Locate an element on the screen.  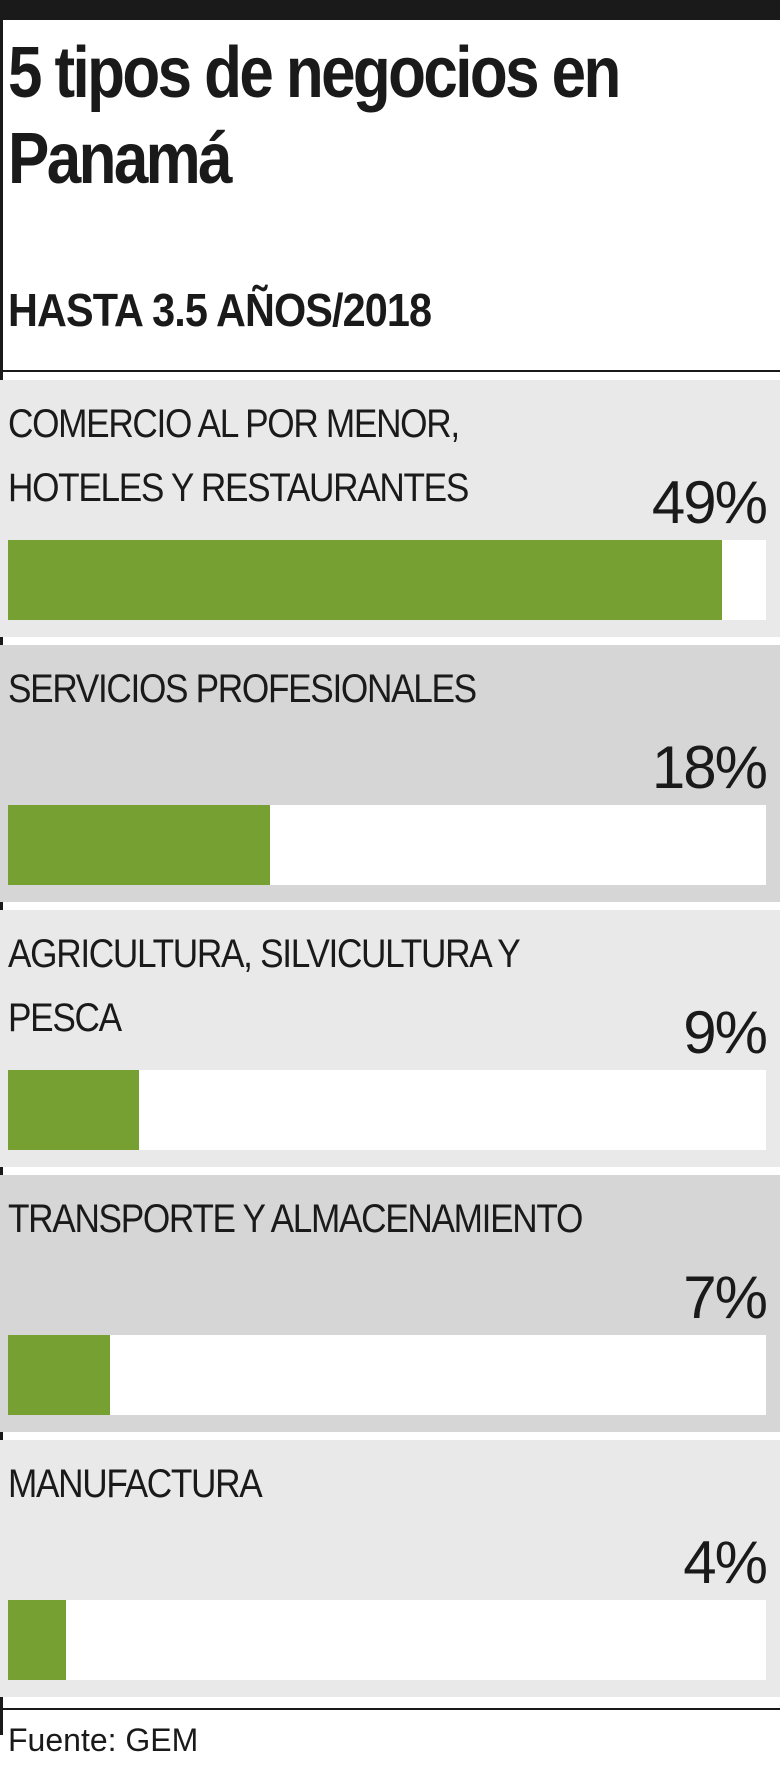
value-label: 7% is located at coordinates (725, 1297).